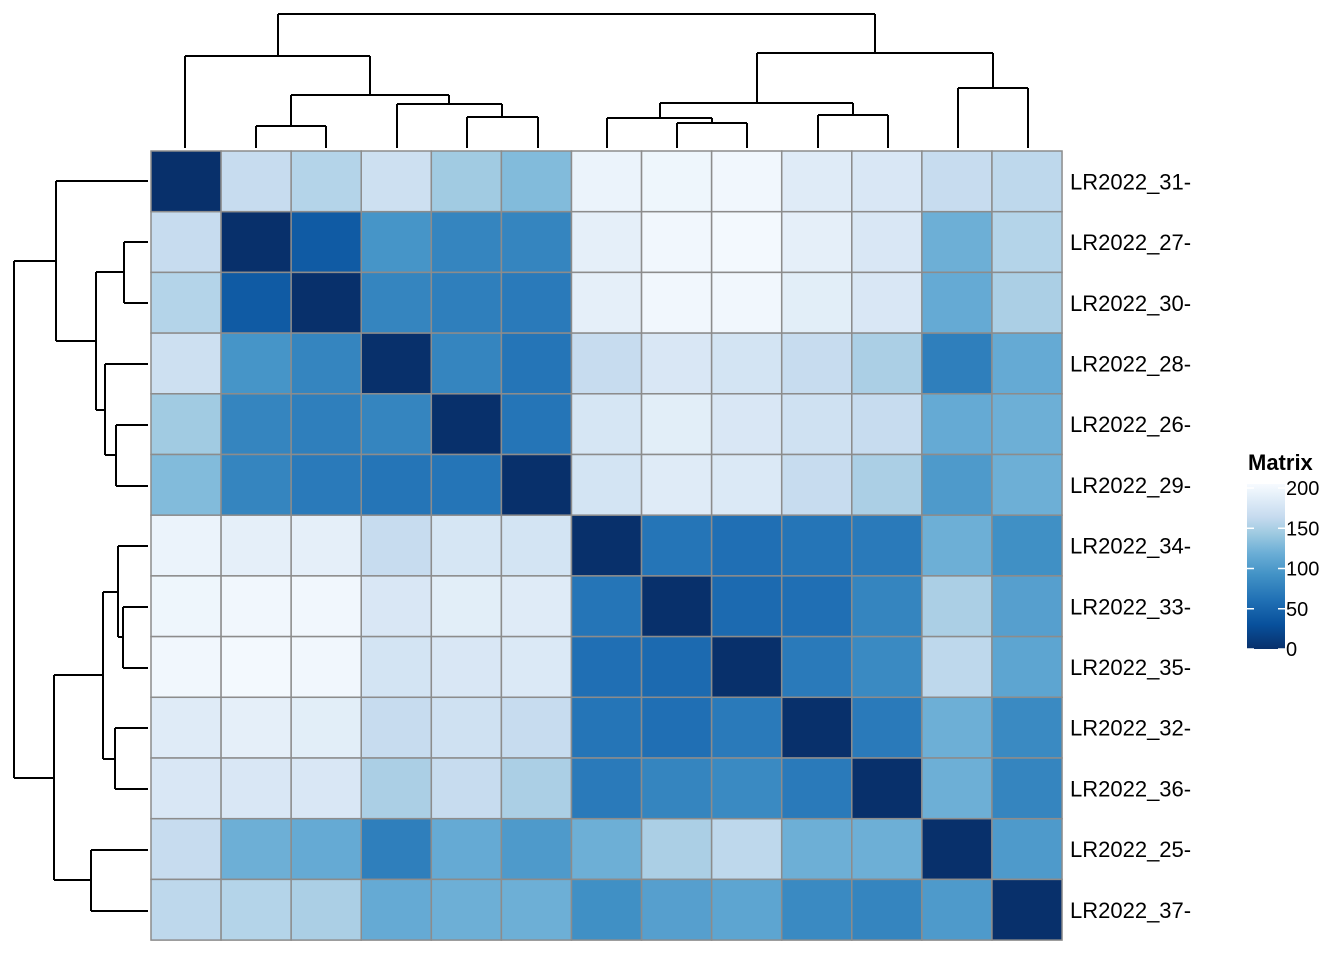 The image size is (1344, 960). I want to click on legend-title: Matrix, so click(1281, 462).